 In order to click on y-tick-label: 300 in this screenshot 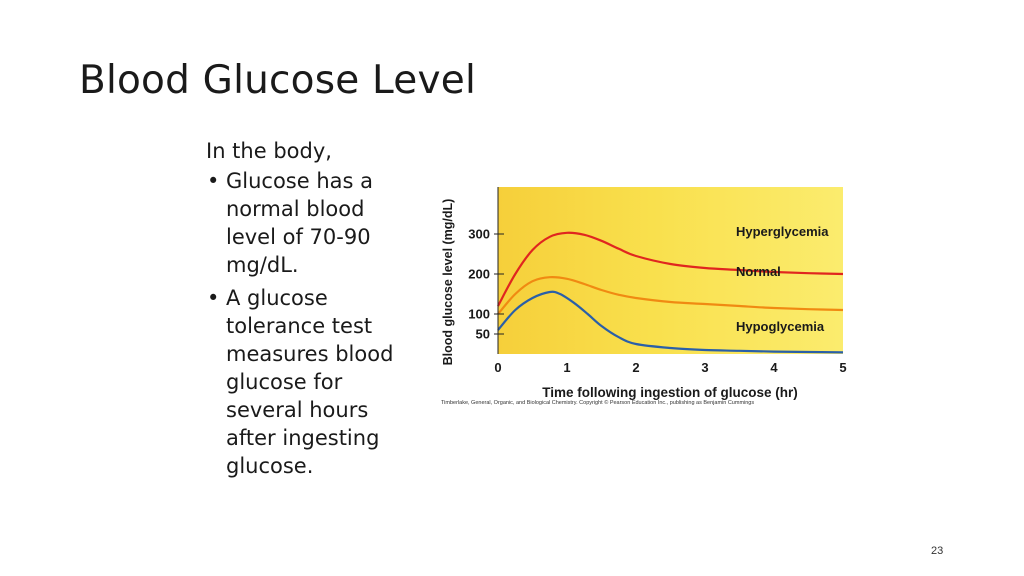, I will do `click(479, 234)`.